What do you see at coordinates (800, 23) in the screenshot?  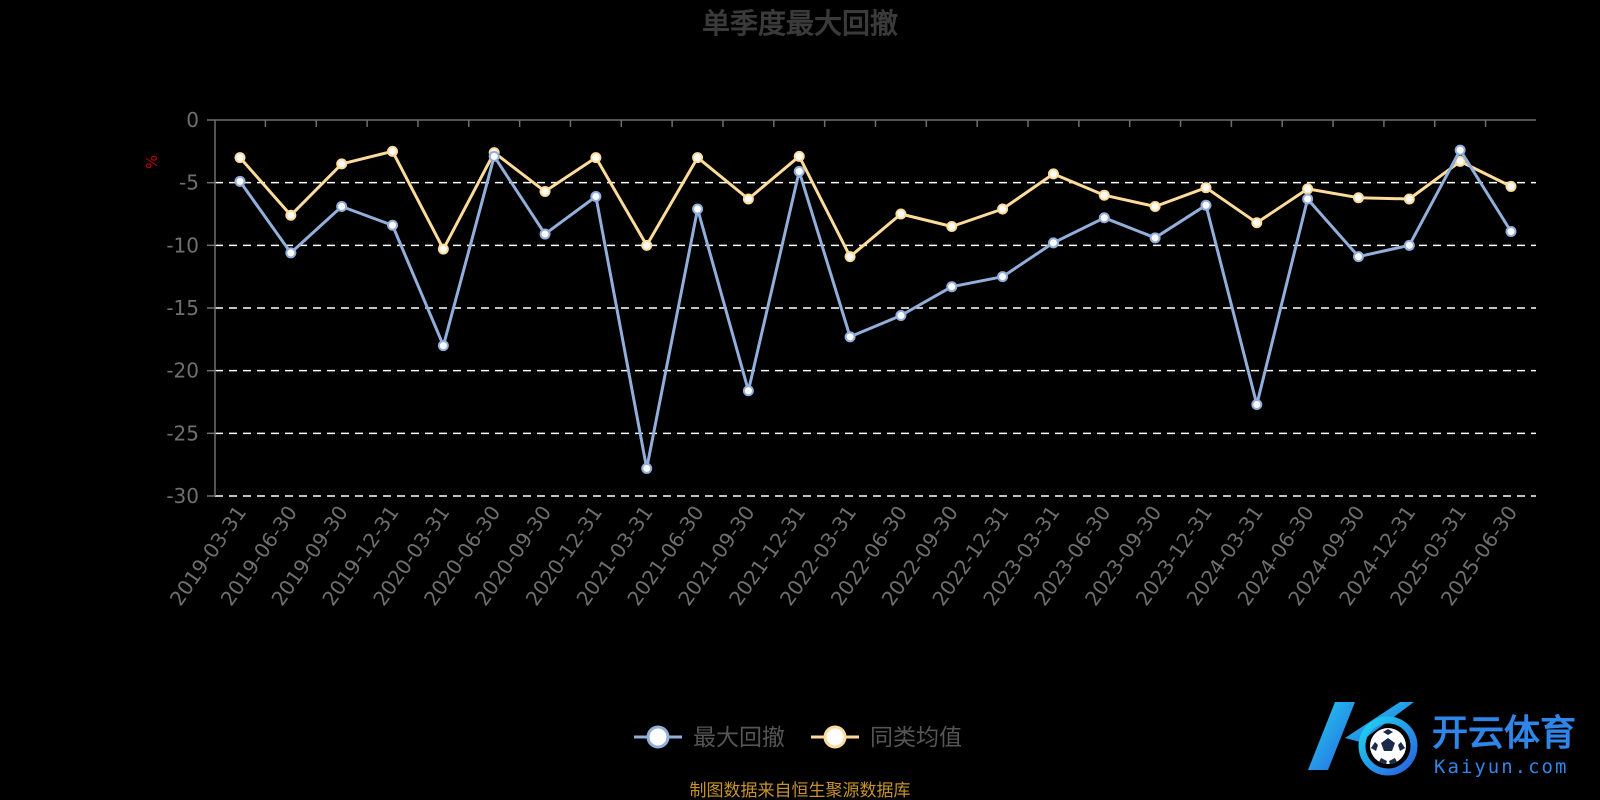 I see `chart-title: 单季度最大回撤` at bounding box center [800, 23].